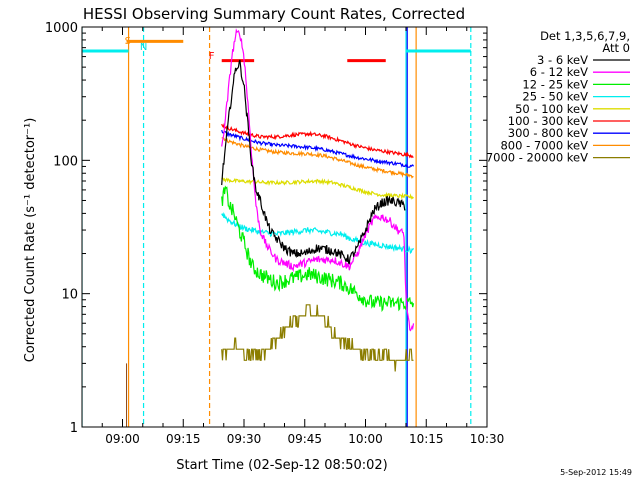  Describe the element at coordinates (555, 97) in the screenshot. I see `legend-label: 25 - 50 keV` at that location.